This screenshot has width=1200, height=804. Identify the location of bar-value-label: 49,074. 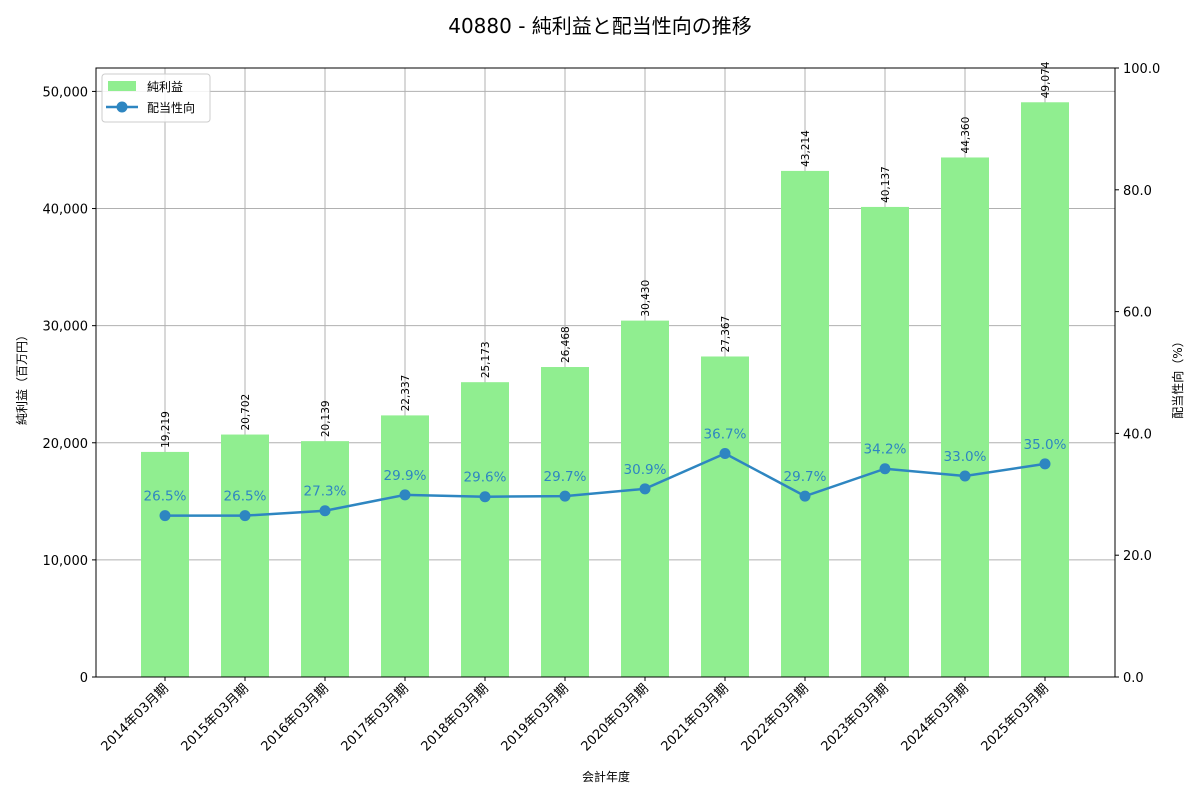
(1046, 79).